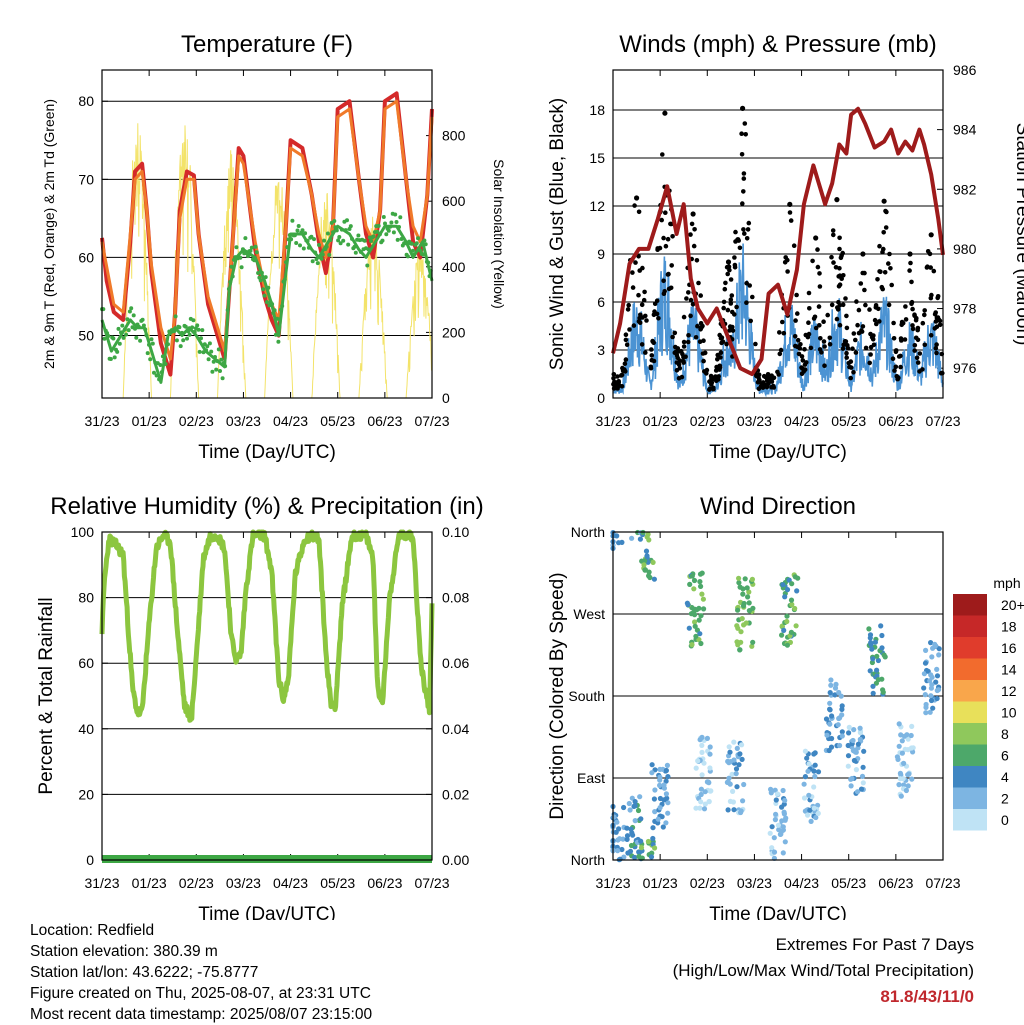 The width and height of the screenshot is (1024, 1025). I want to click on winds-gust-peak, so click(637, 198).